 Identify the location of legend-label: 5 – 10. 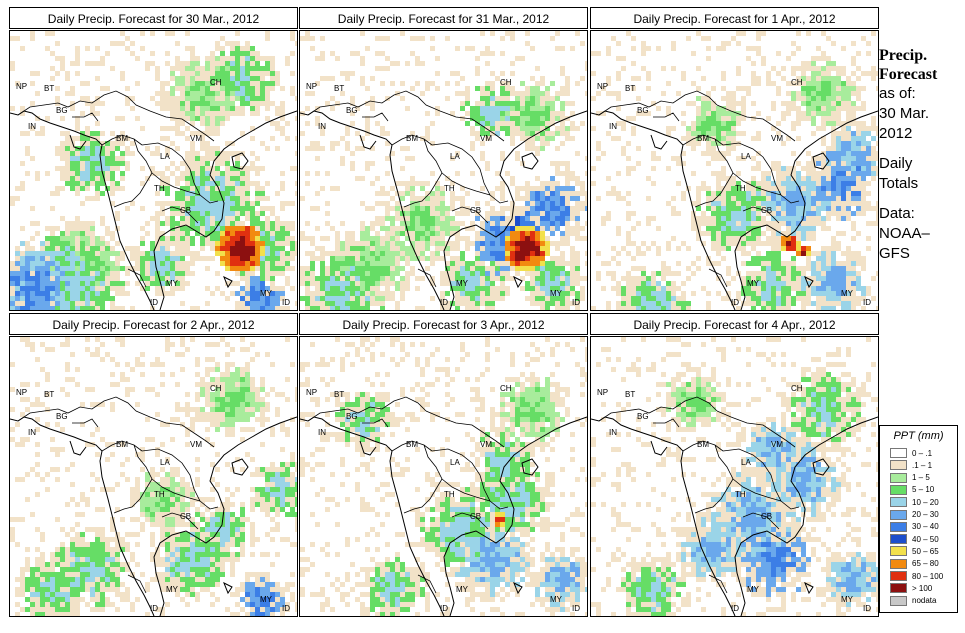
(923, 490).